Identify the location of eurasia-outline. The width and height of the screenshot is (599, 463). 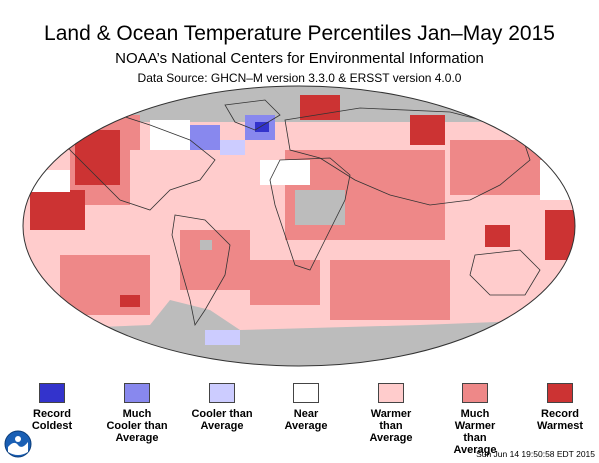
(407, 156).